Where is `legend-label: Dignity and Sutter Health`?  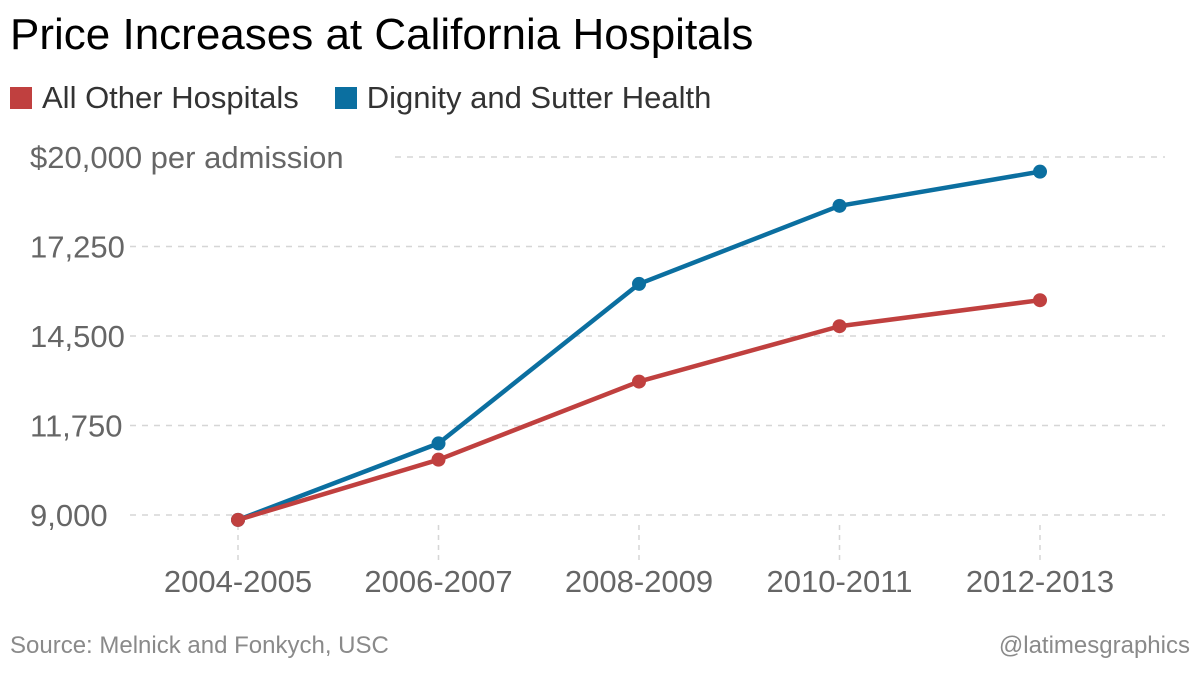
legend-label: Dignity and Sutter Health is located at coordinates (539, 97).